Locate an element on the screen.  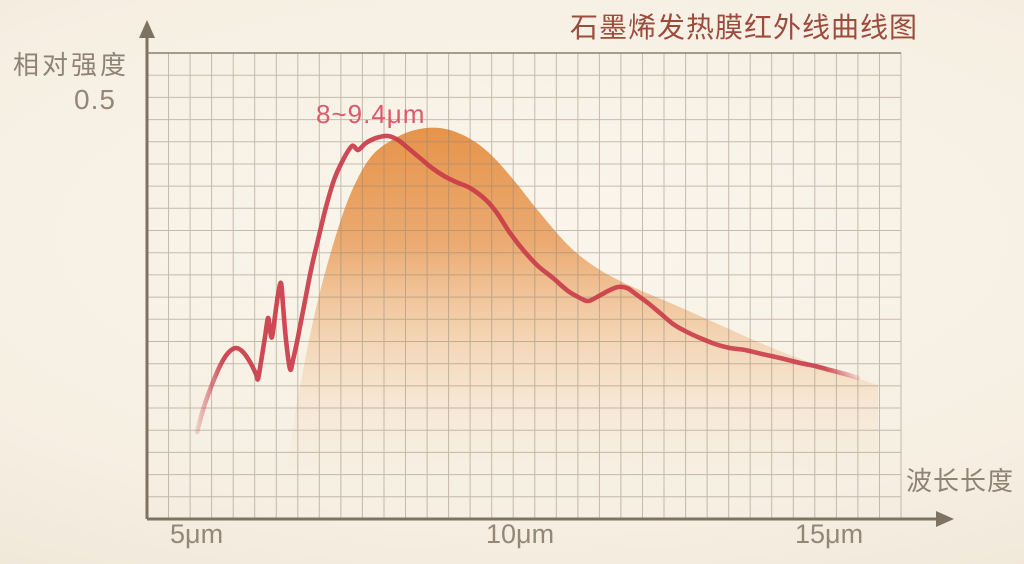
y-axis-tick-0.5: 0.5 is located at coordinates (95, 99).